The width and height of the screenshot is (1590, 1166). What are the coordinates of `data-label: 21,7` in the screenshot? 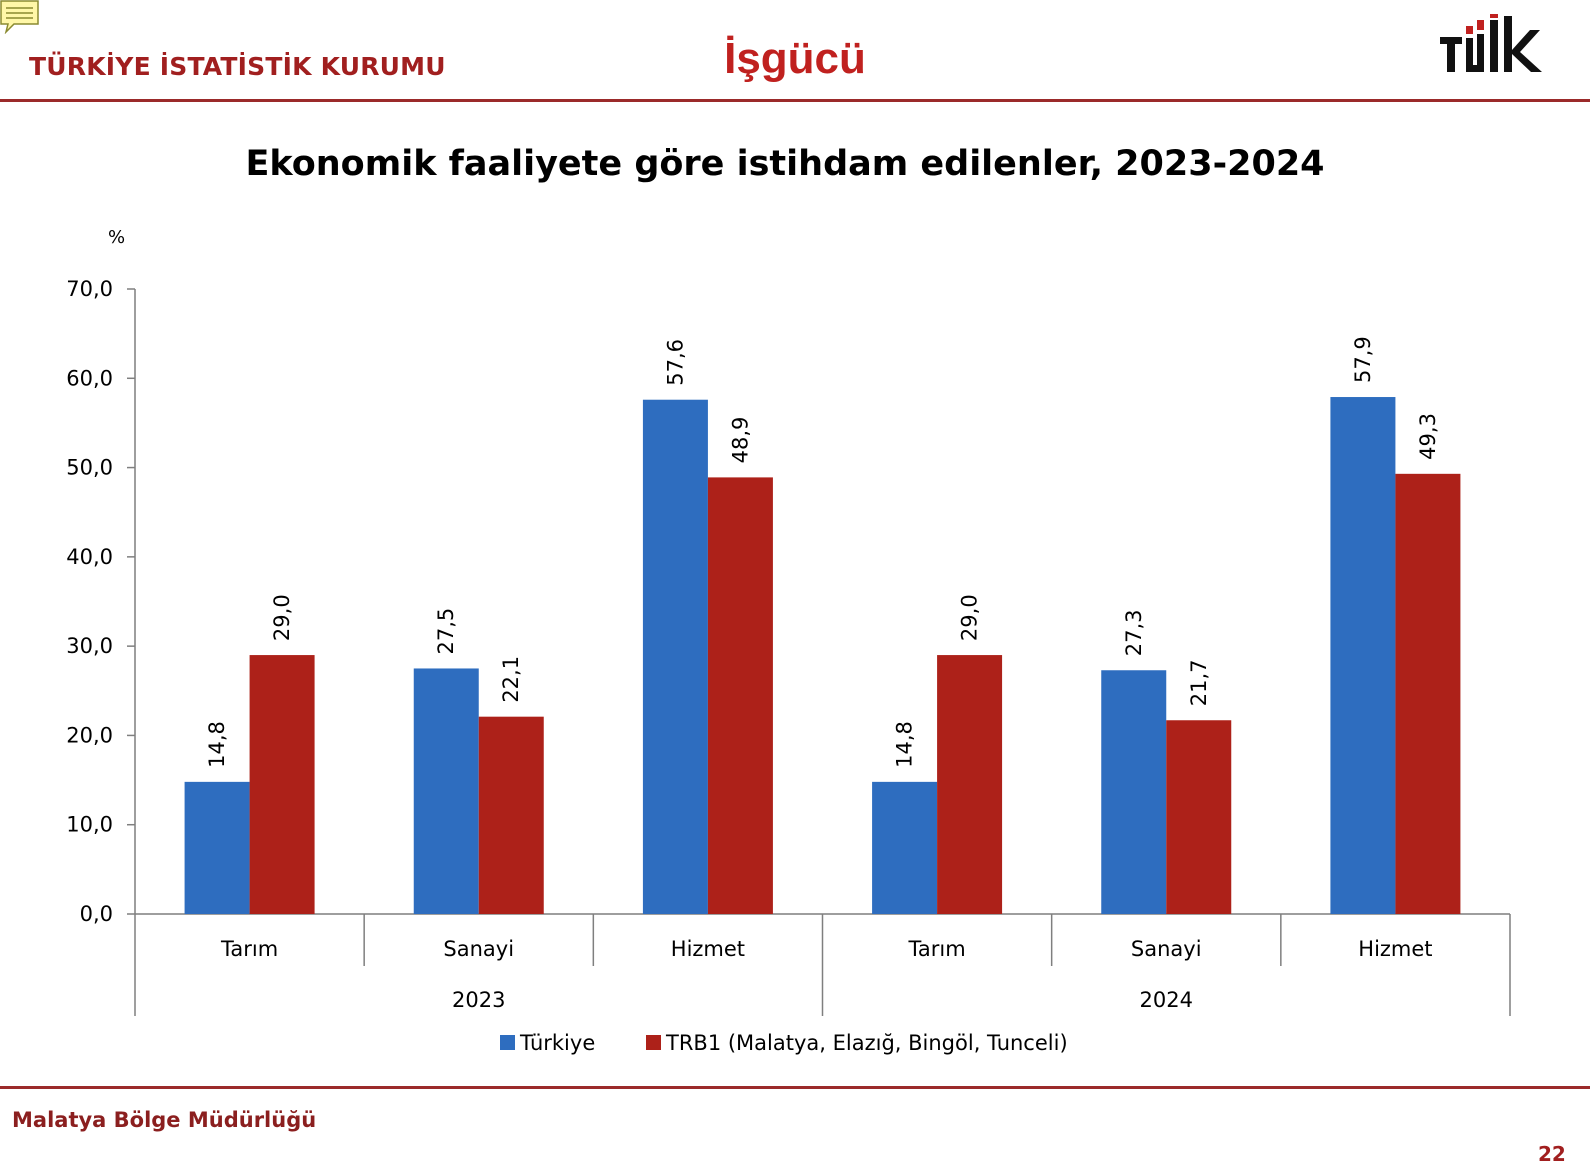 It's located at (1199, 682).